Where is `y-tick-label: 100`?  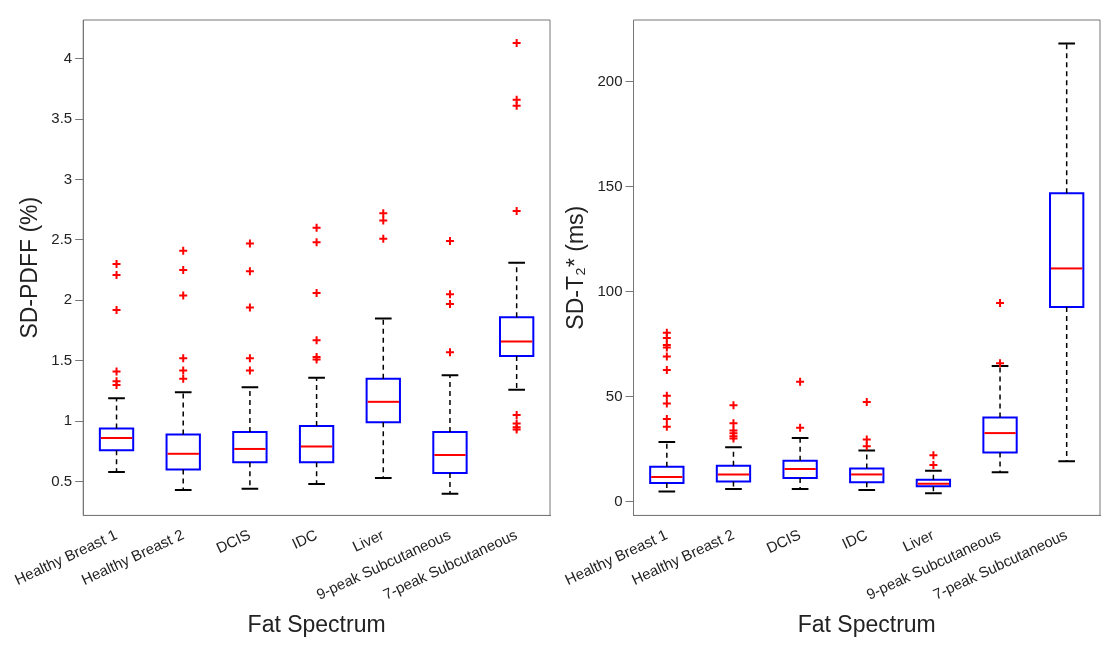 y-tick-label: 100 is located at coordinates (610, 291).